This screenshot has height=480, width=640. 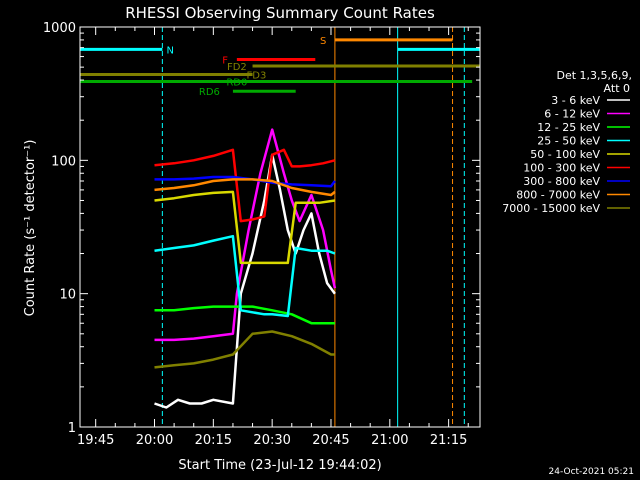 What do you see at coordinates (279, 465) in the screenshot?
I see `x-axis-label: Start Time (23-Jul-12 19:44:02)` at bounding box center [279, 465].